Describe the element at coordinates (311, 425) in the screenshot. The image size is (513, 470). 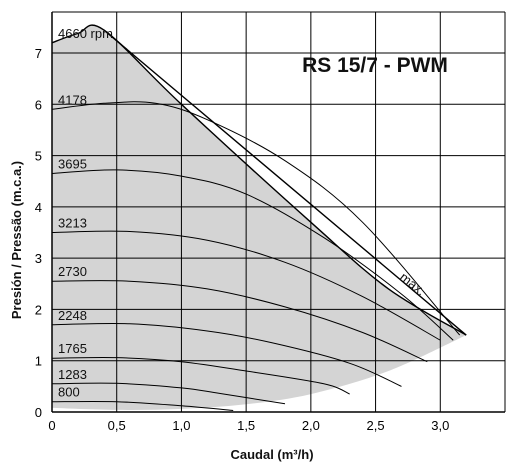
I see `x-tick-label: 2,0` at that location.